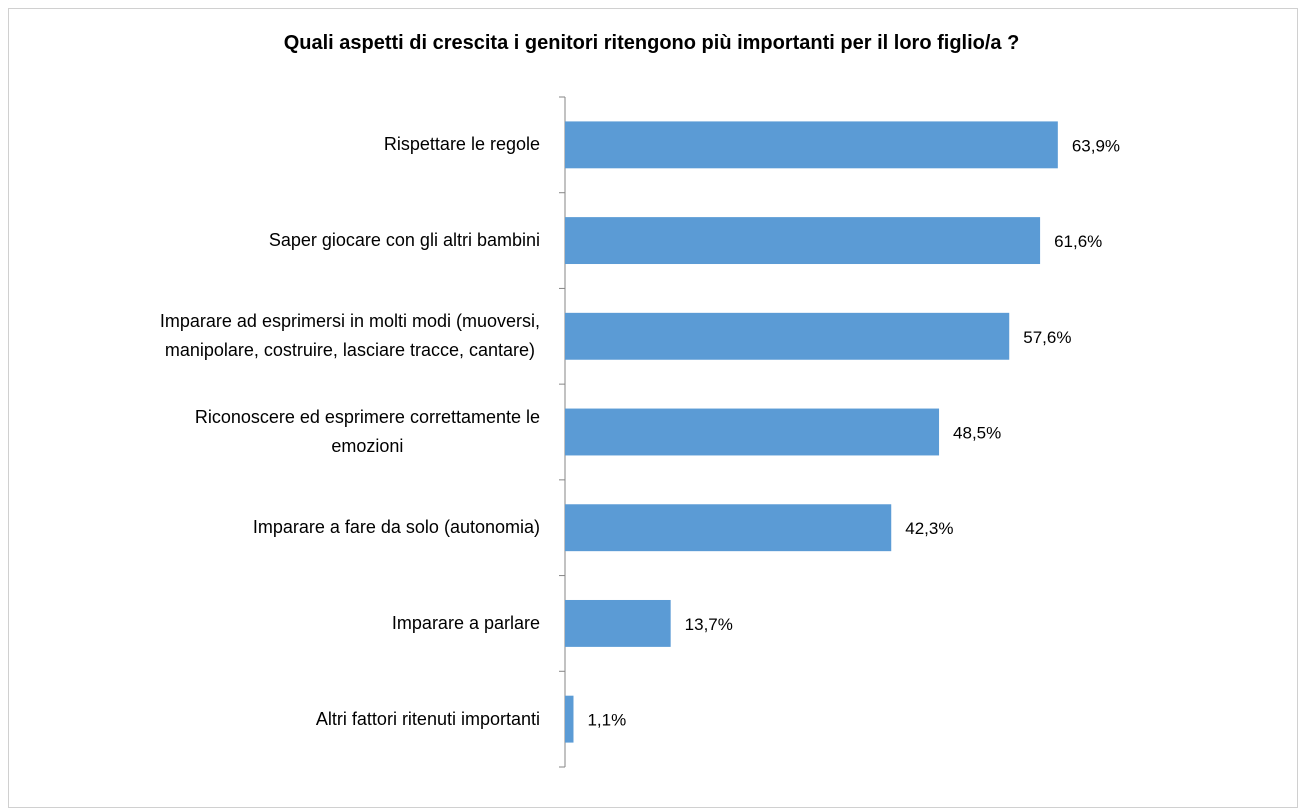  I want to click on category-label: Altri fattori ritenuti importanti, so click(427, 718).